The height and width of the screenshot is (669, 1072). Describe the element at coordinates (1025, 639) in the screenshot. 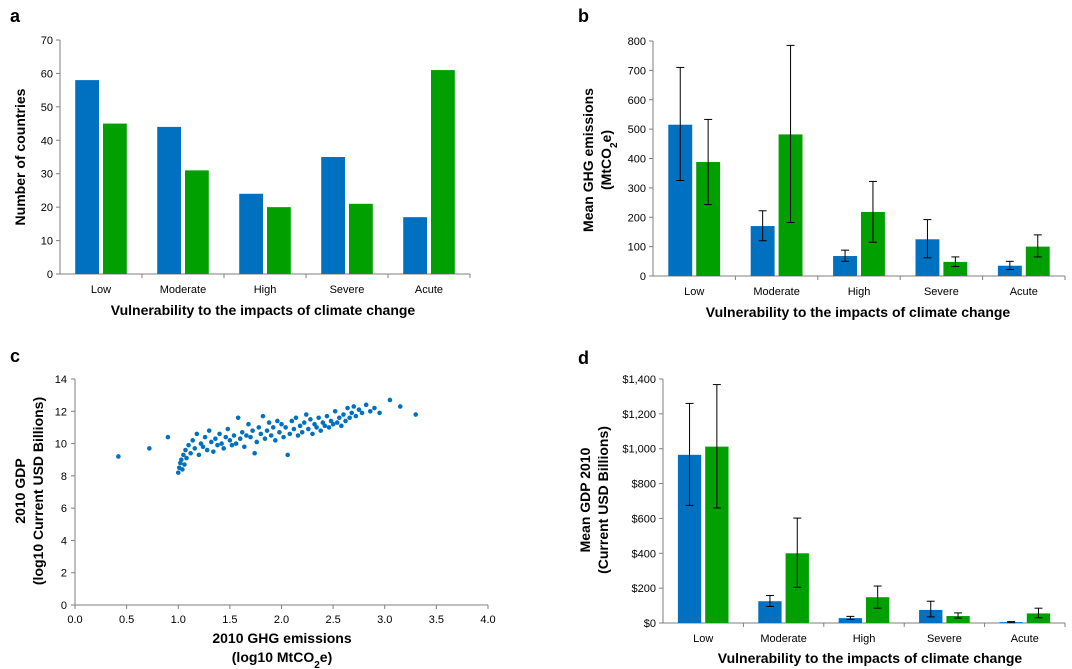

I see `chart-d-xtick-label: Acute` at that location.